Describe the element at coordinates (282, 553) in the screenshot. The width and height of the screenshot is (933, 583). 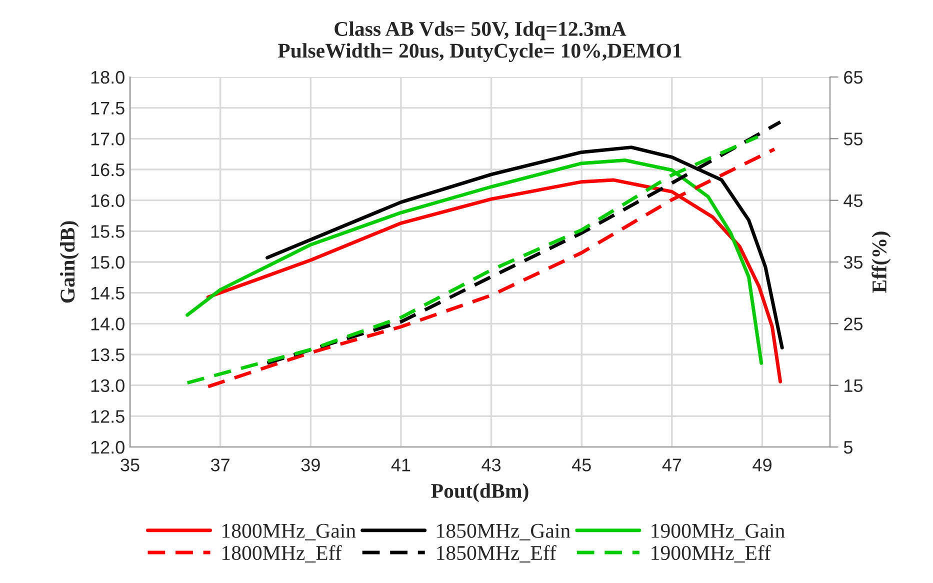
I see `legend-label: 1800MHz_Eff` at that location.